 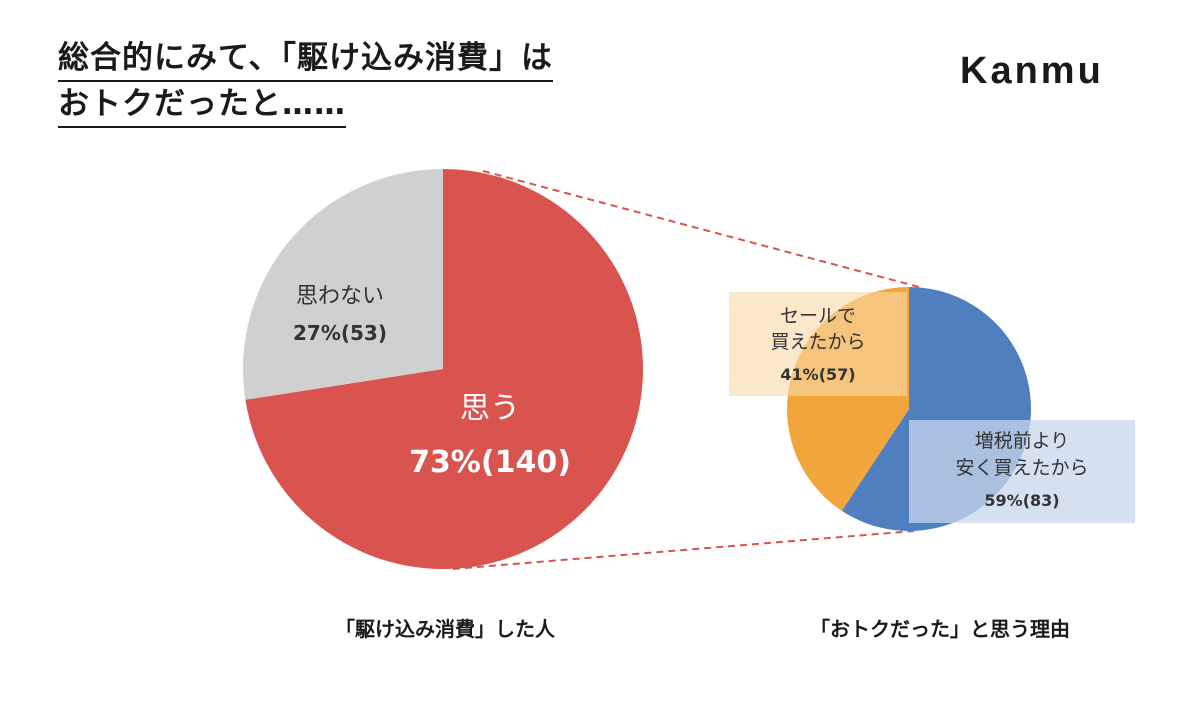 What do you see at coordinates (490, 462) in the screenshot?
I see `percent-omou: 73%(140)` at bounding box center [490, 462].